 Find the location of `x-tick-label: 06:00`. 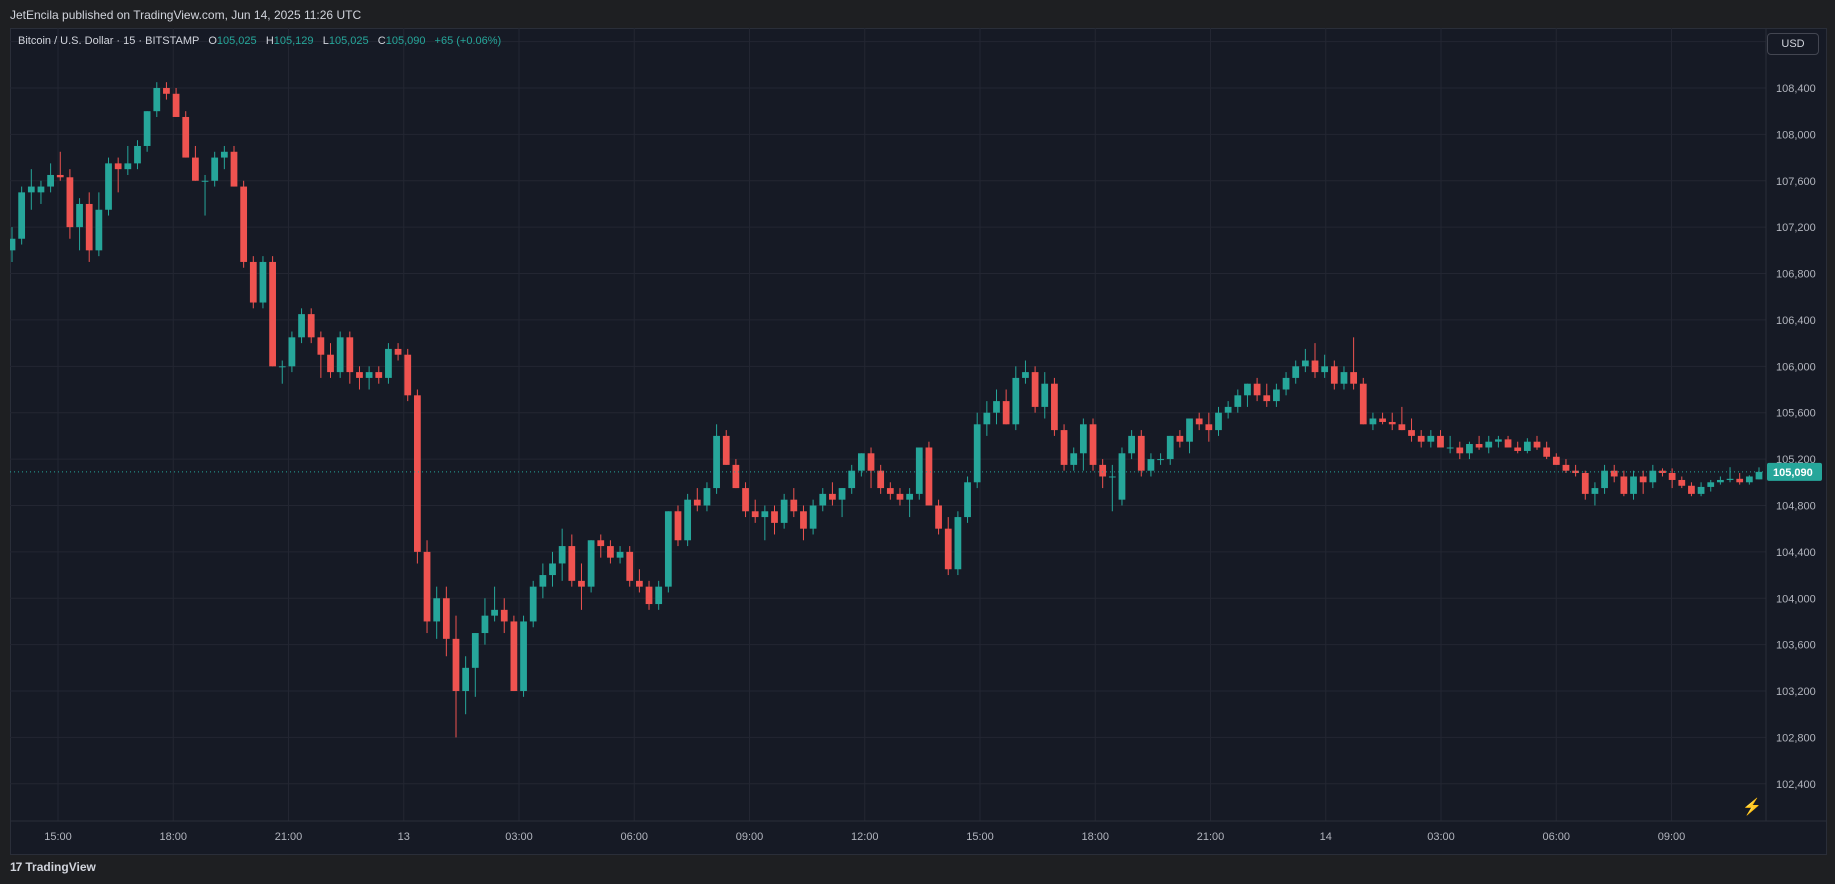

x-tick-label: 06:00 is located at coordinates (634, 837).